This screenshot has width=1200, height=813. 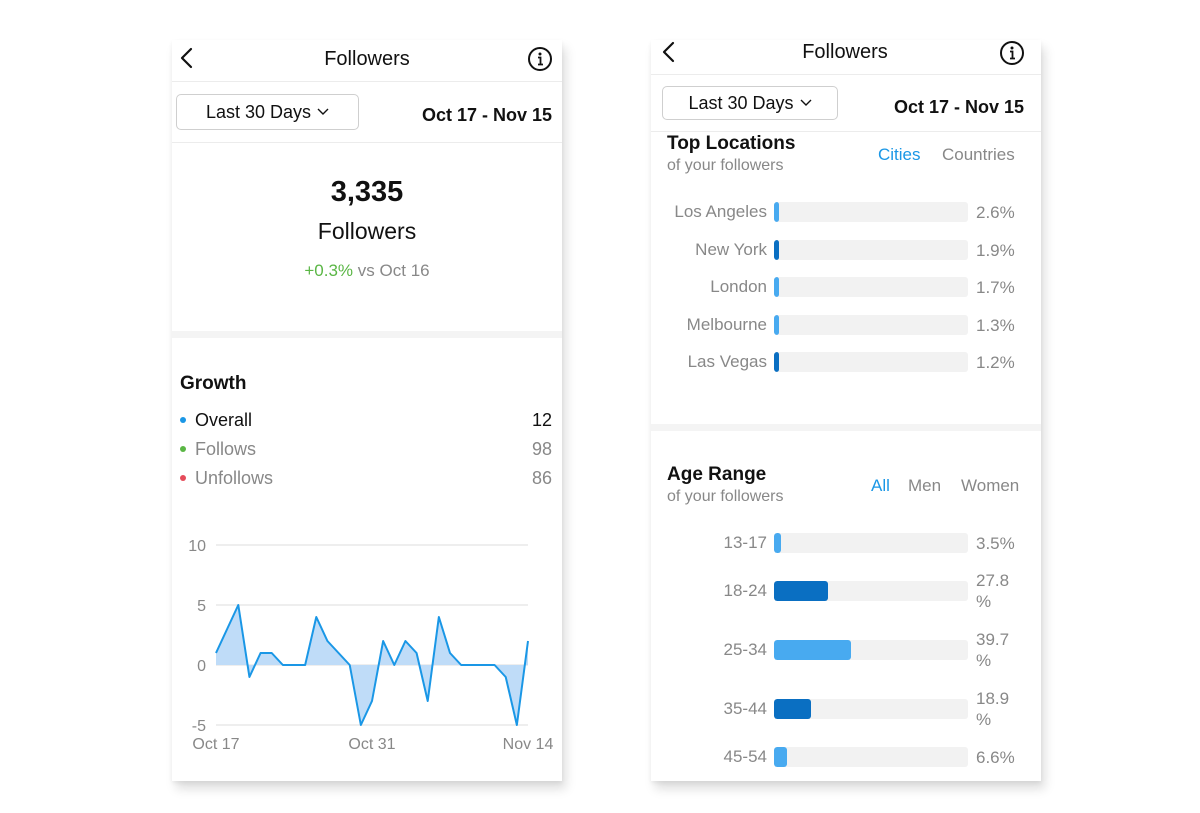 What do you see at coordinates (366, 478) in the screenshot?
I see `legend-item-unfollows: Unfollows 86` at bounding box center [366, 478].